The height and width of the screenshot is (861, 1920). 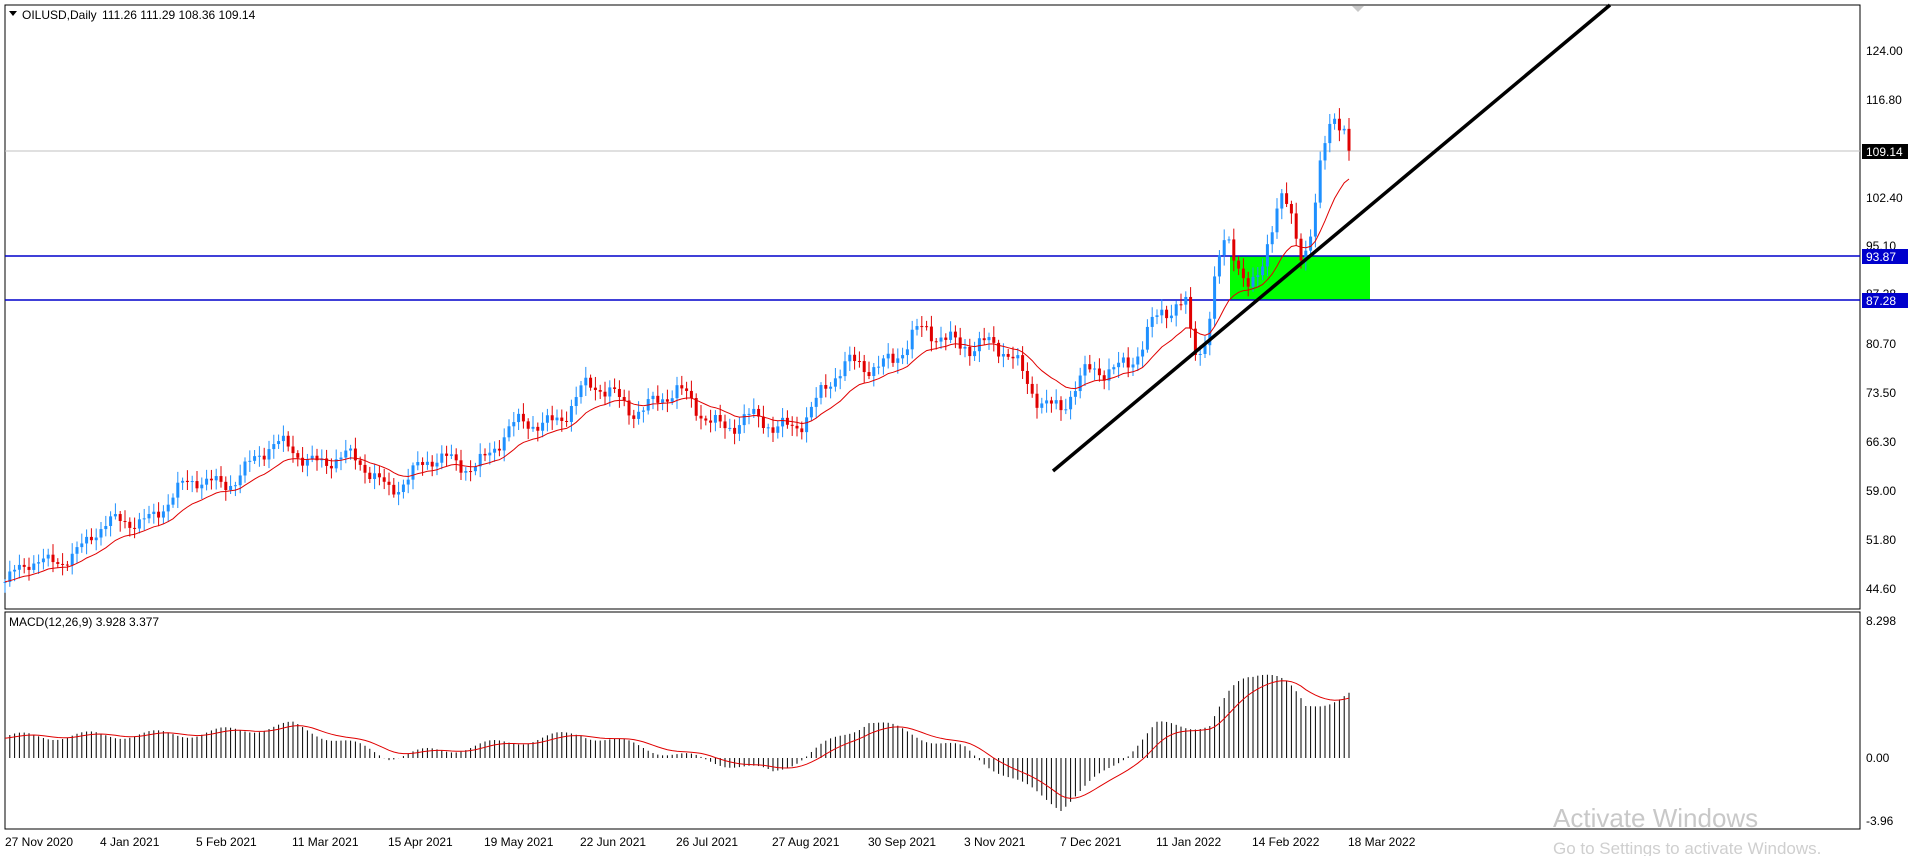 I want to click on current-price-badge-label: 109.14, so click(x=1884, y=152).